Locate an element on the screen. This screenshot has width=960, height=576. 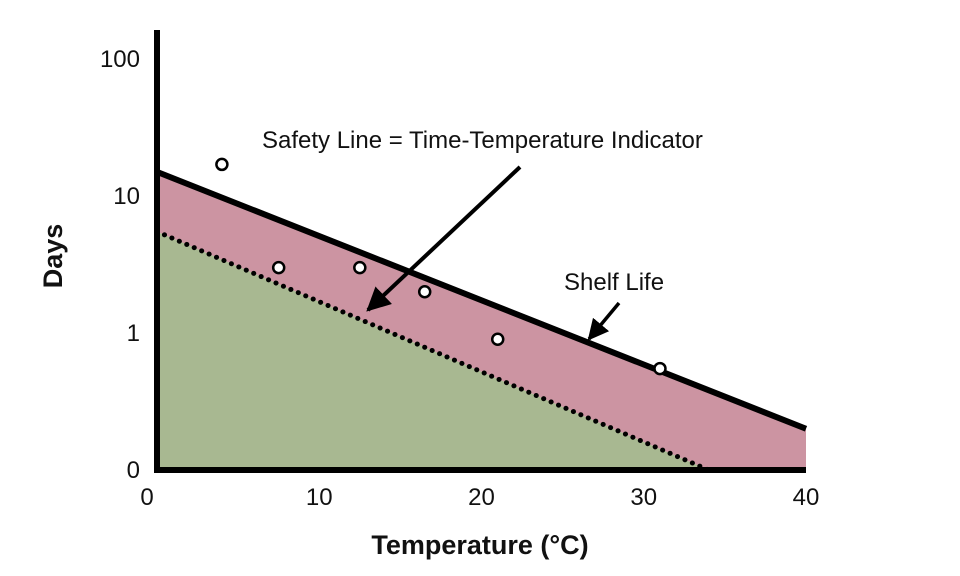
y-tick-label-1: 1 is located at coordinates (133, 333).